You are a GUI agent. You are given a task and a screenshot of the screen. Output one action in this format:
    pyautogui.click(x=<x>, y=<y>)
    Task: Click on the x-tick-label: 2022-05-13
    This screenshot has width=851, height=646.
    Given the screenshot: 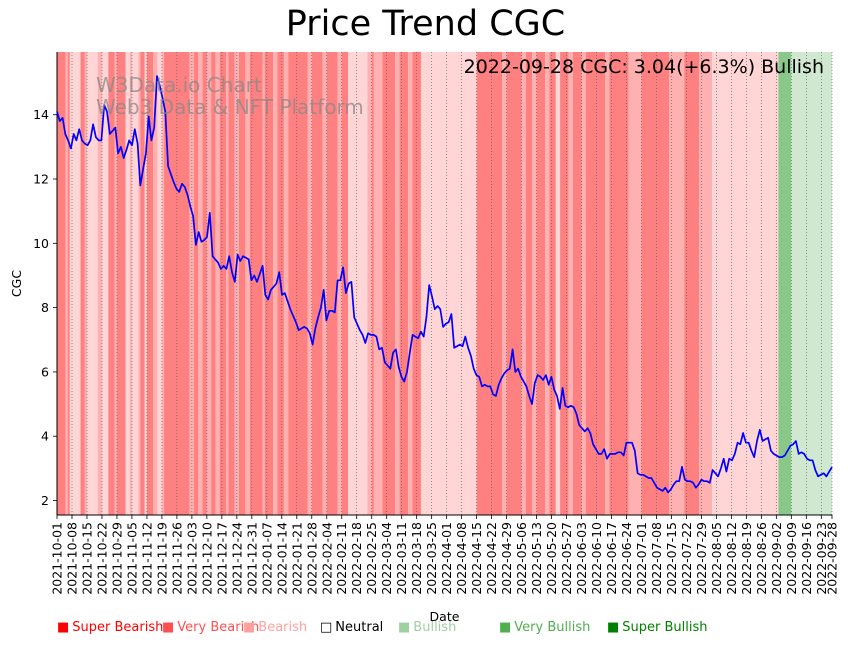 What is the action you would take?
    pyautogui.click(x=536, y=558)
    